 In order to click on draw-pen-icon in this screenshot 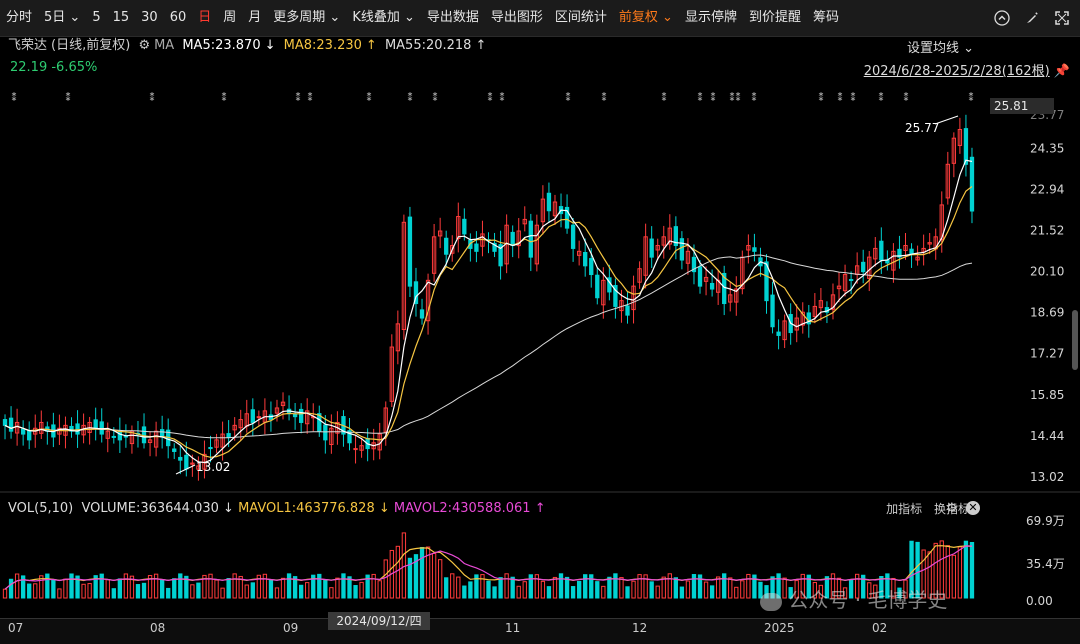, I will do `click(1032, 18)`.